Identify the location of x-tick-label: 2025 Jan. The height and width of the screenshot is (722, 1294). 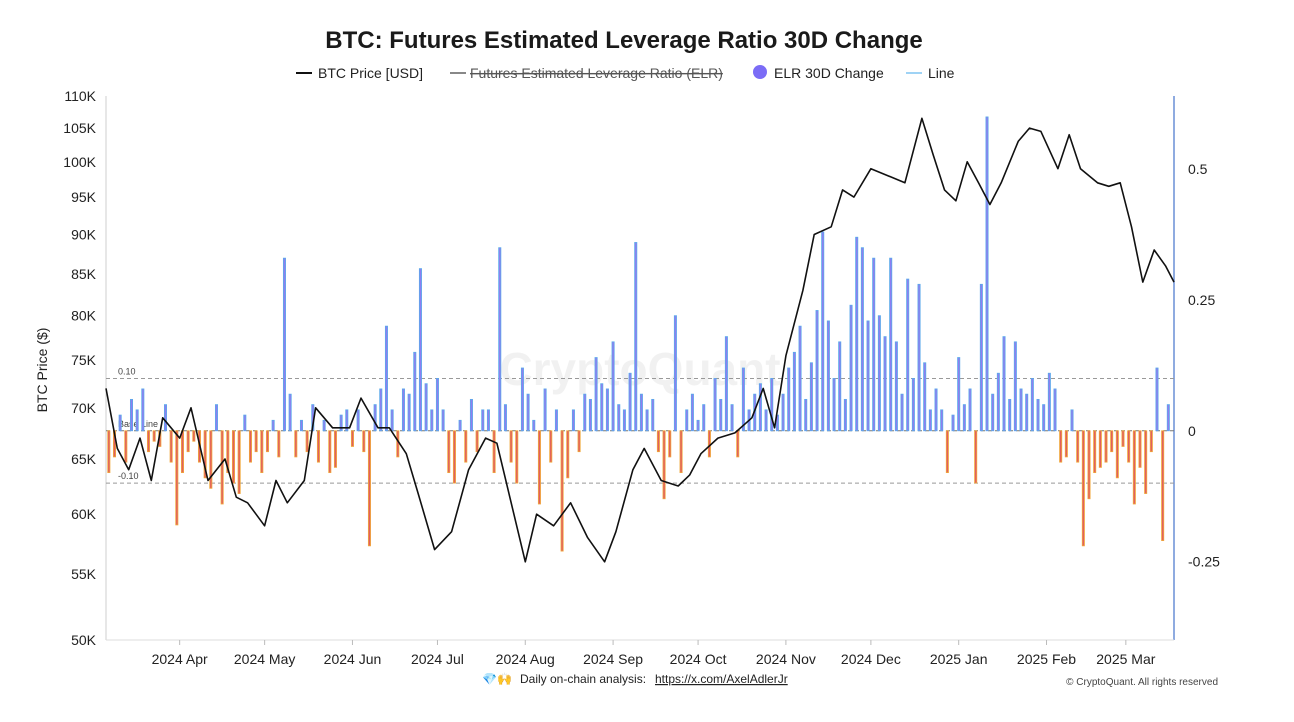
(959, 659).